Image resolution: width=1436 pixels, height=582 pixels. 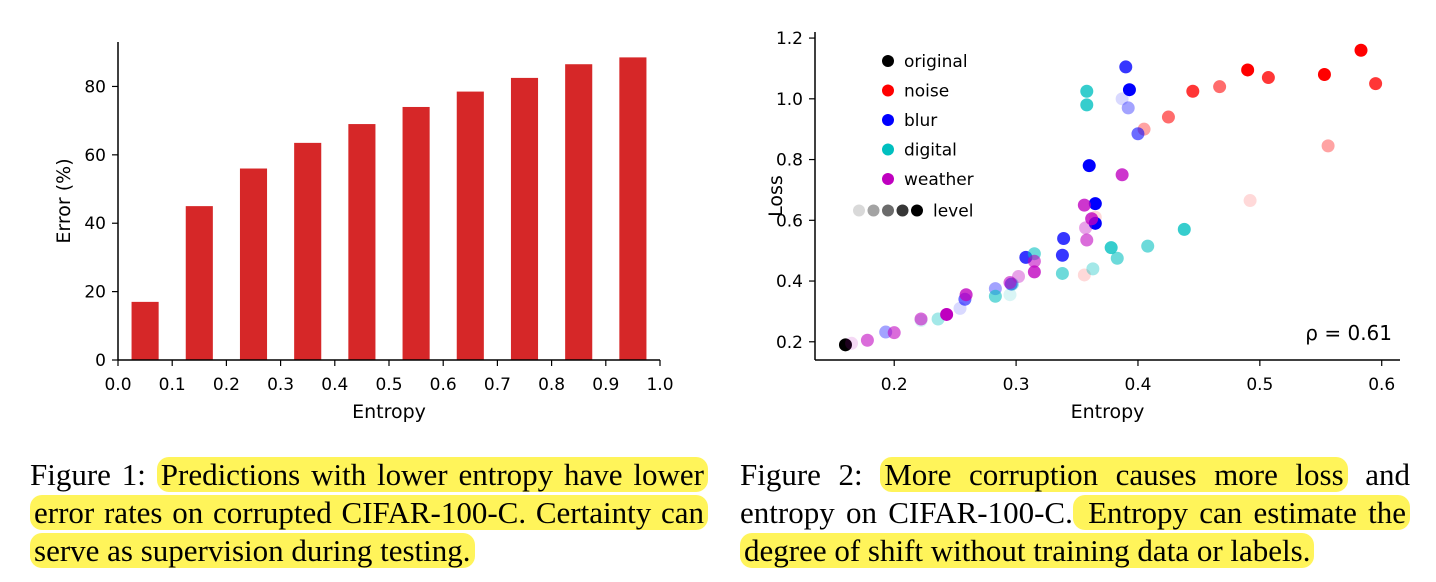 I want to click on x-tick-label: 0.1, so click(x=172, y=385).